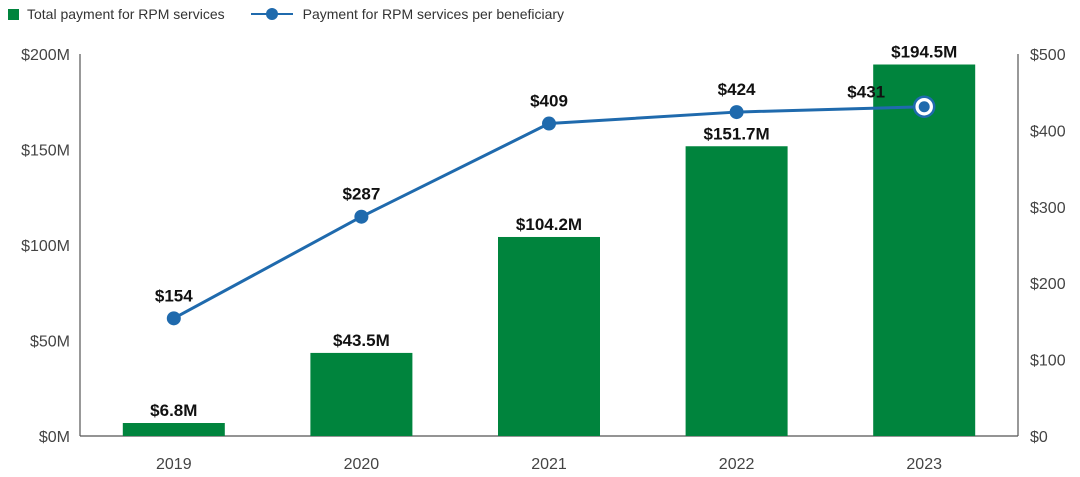 This screenshot has height=477, width=1080. Describe the element at coordinates (361, 194) in the screenshot. I see `line-value-label: $287` at that location.